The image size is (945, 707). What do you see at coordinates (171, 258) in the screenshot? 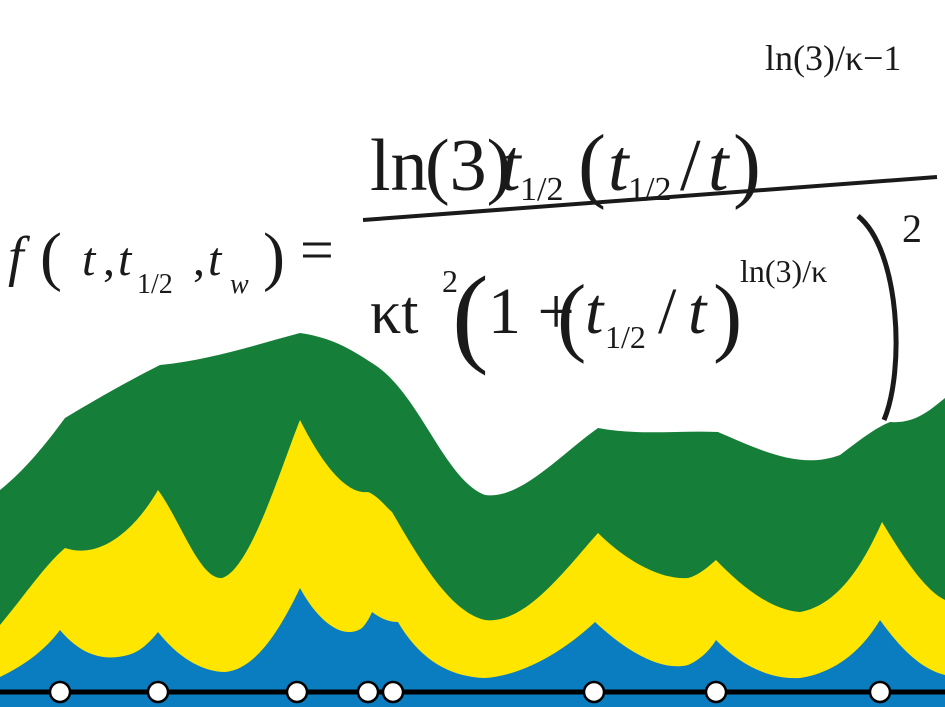
I see `formula-lhs: f ( t , t 1/2 , t w ) =` at bounding box center [171, 258].